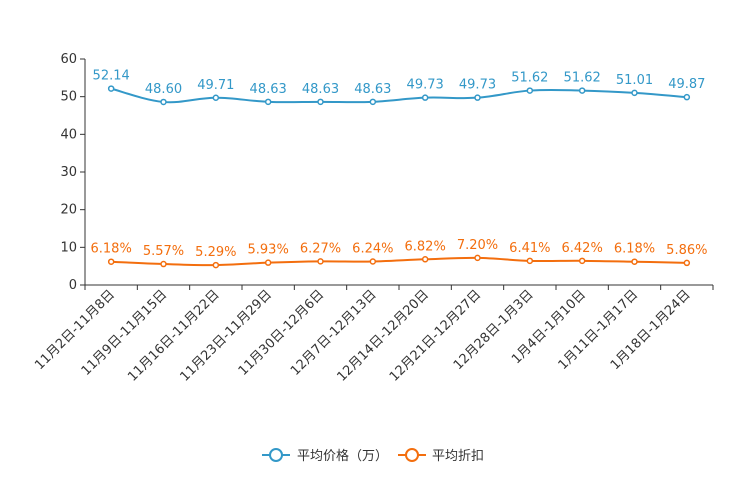 This screenshot has width=744, height=496. What do you see at coordinates (73, 285) in the screenshot?
I see `y-tick-label: 0` at bounding box center [73, 285].